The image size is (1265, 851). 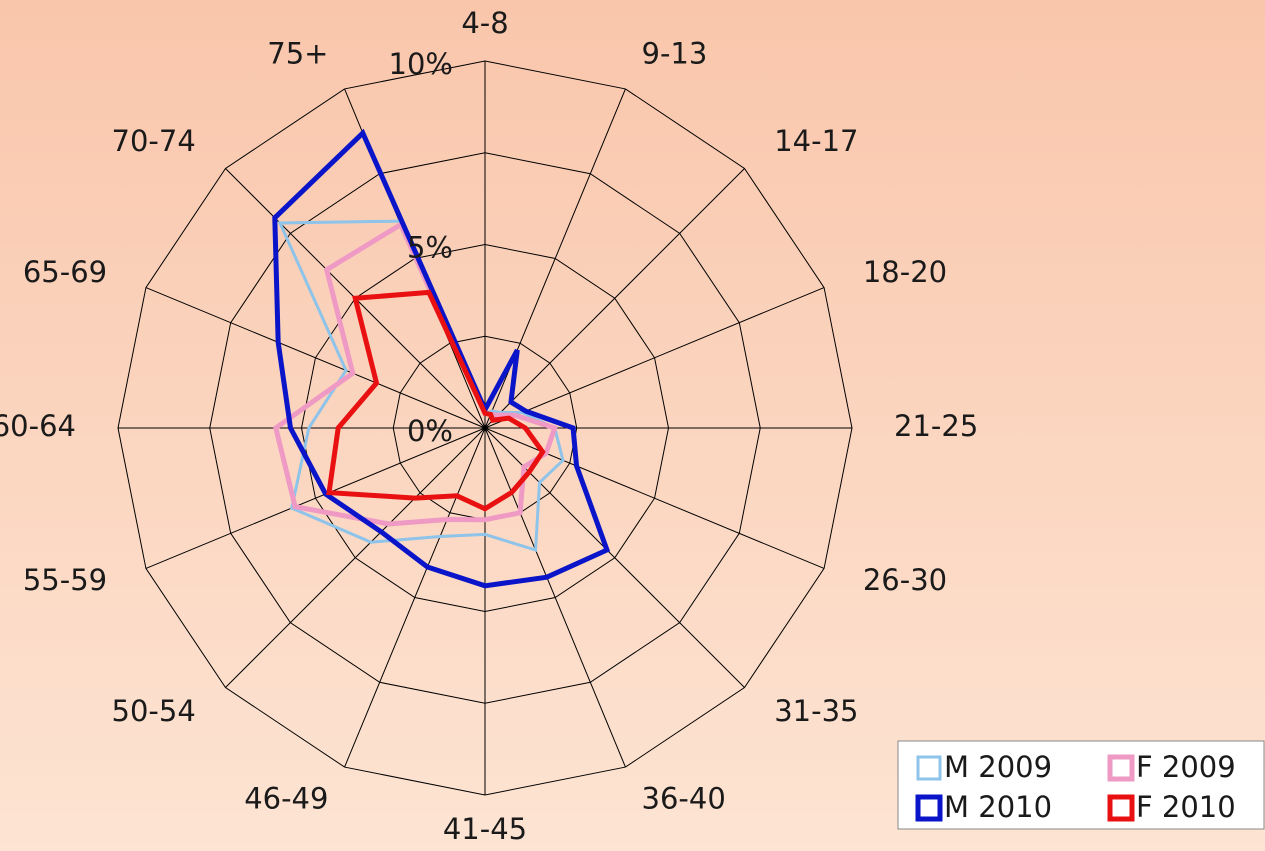 What do you see at coordinates (684, 798) in the screenshot?
I see `category-label: 36-40` at bounding box center [684, 798].